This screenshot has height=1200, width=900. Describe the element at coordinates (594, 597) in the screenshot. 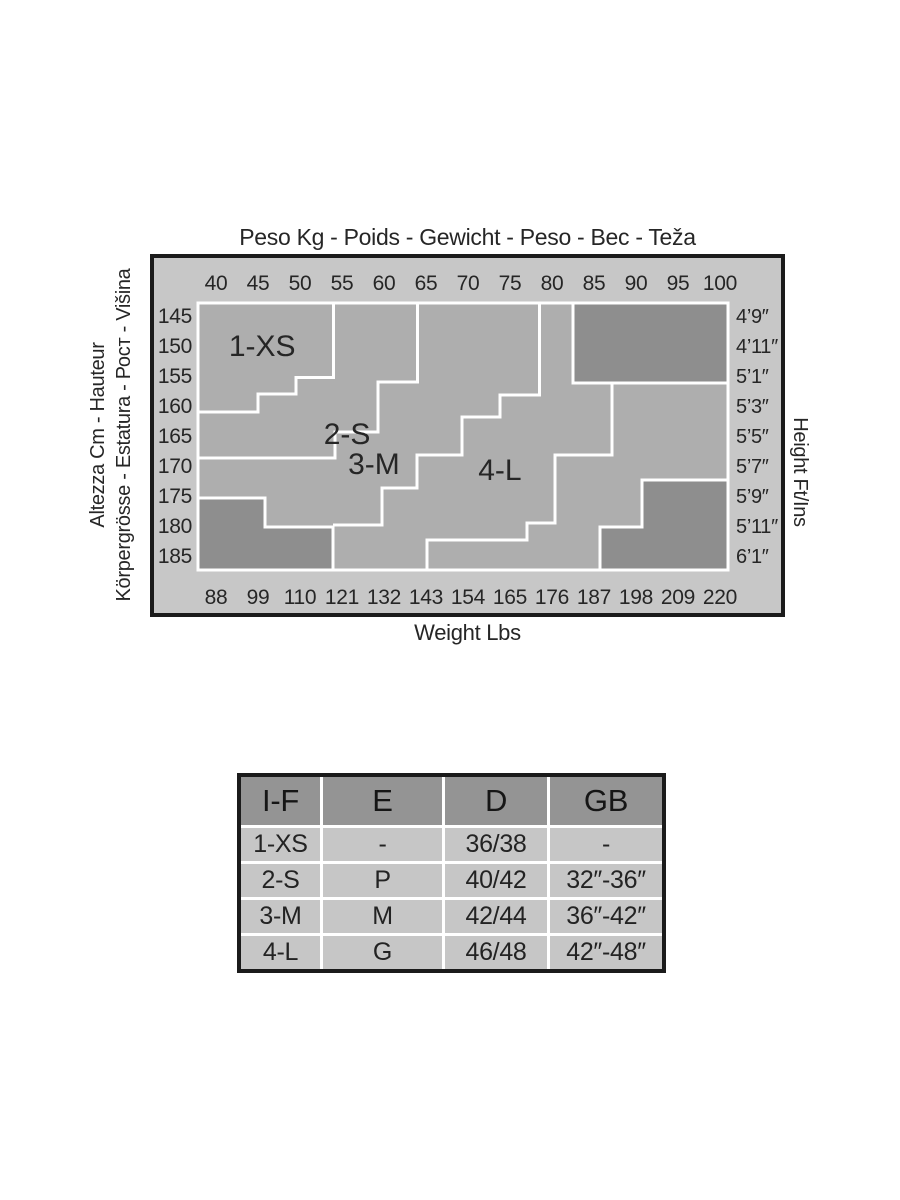

I see `lbs-tick-label: 187` at that location.